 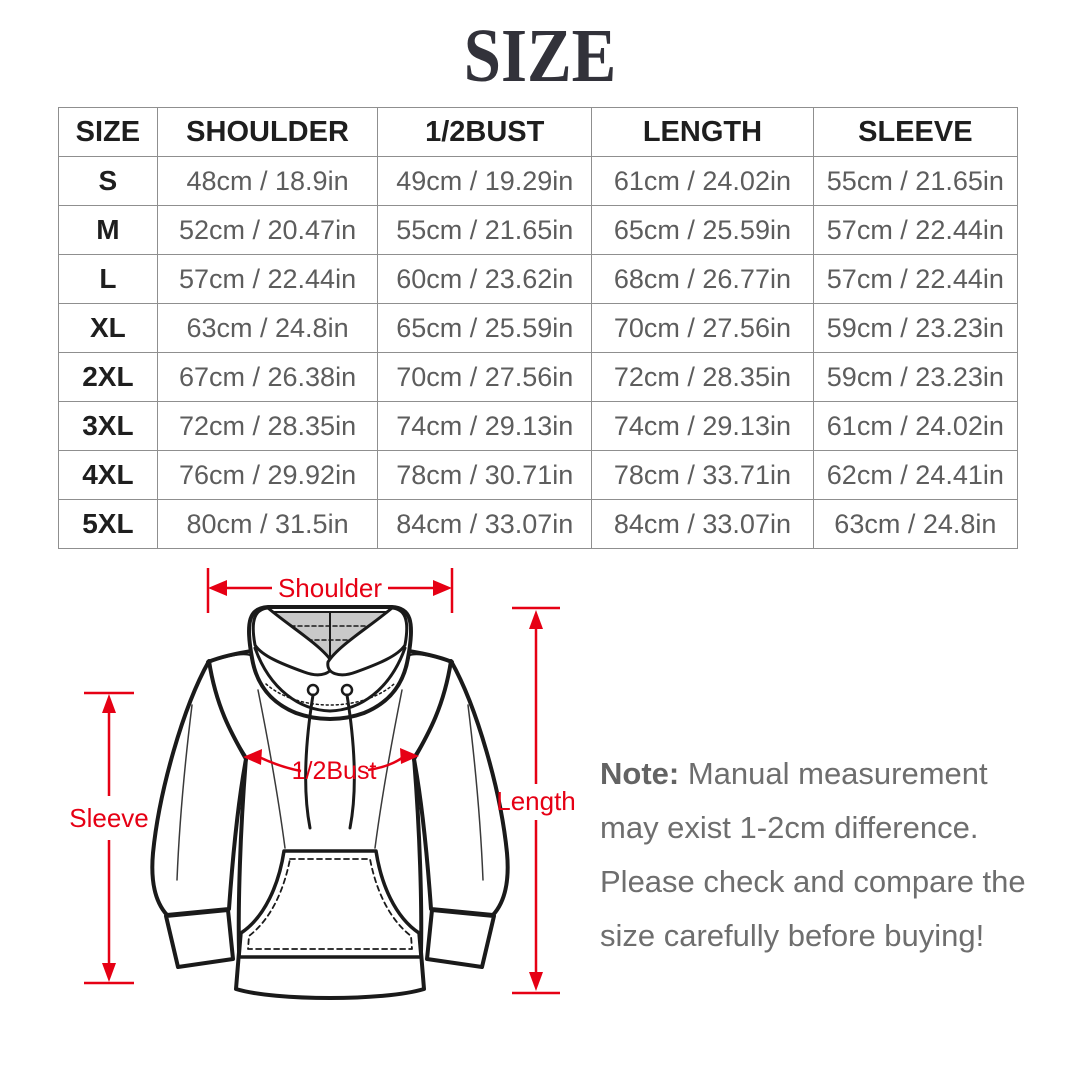 What do you see at coordinates (267, 230) in the screenshot?
I see `measure-cell: 52cm / 20.47in` at bounding box center [267, 230].